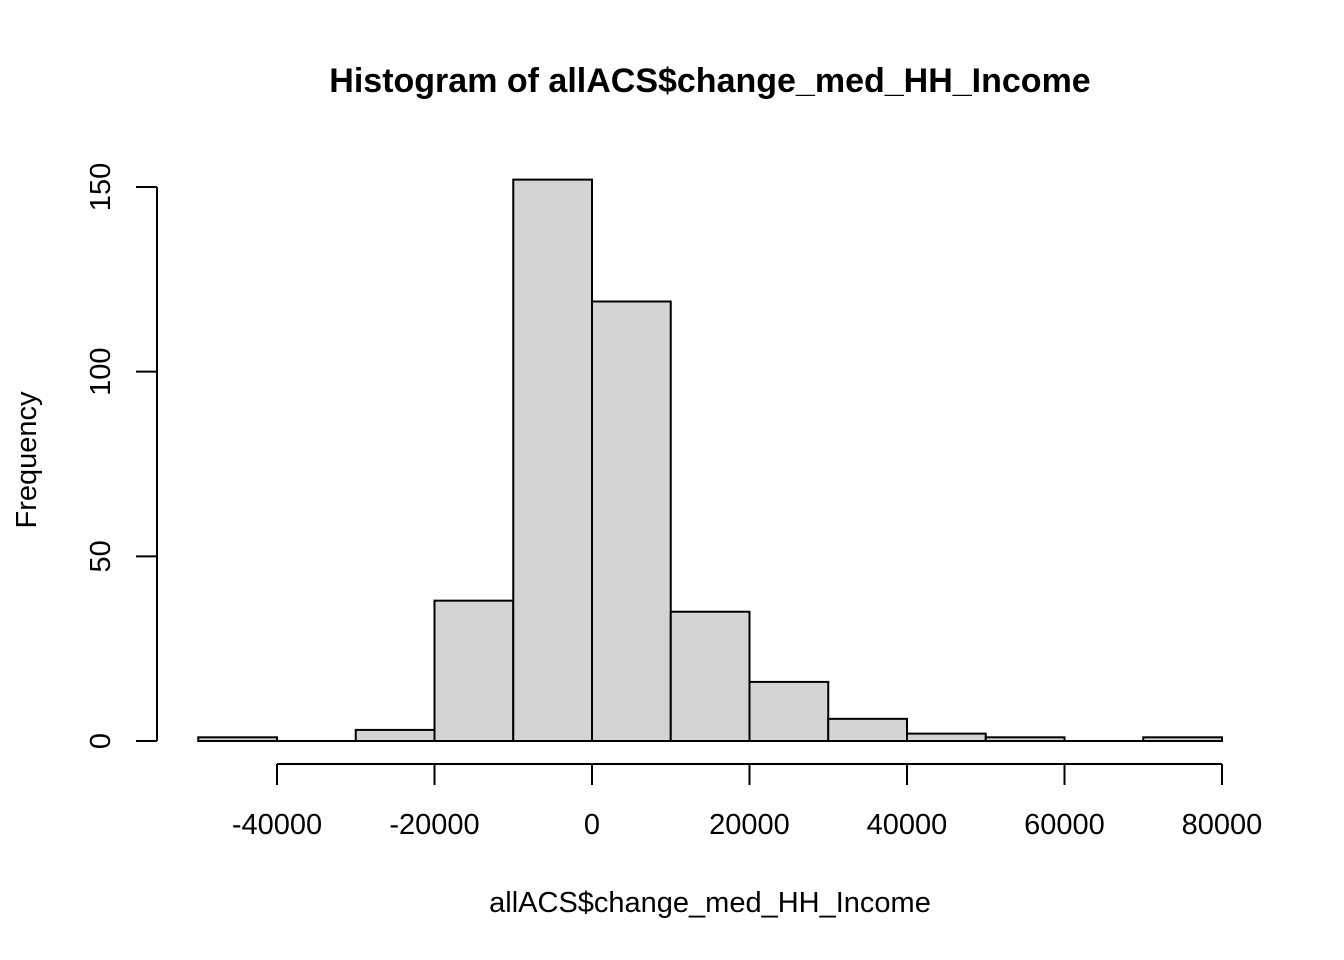  Describe the element at coordinates (749, 825) in the screenshot. I see `x-tick-label: 20000` at that location.